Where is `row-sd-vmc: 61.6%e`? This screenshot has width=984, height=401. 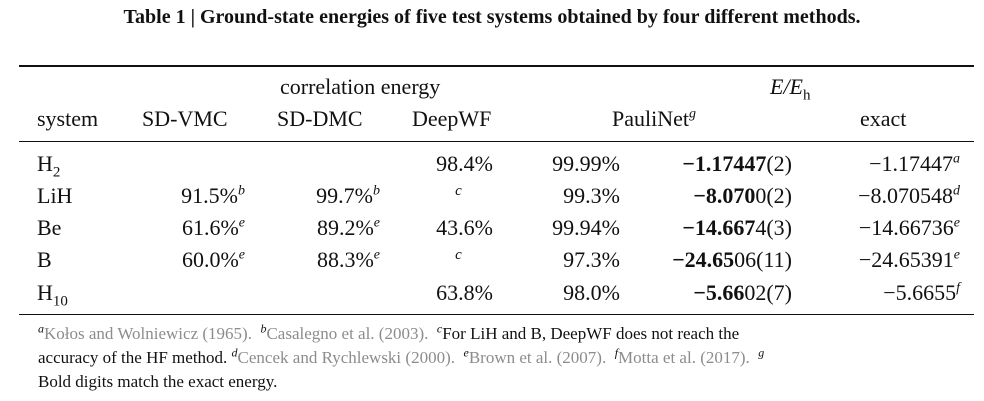 row-sd-vmc: 61.6%e is located at coordinates (213, 227).